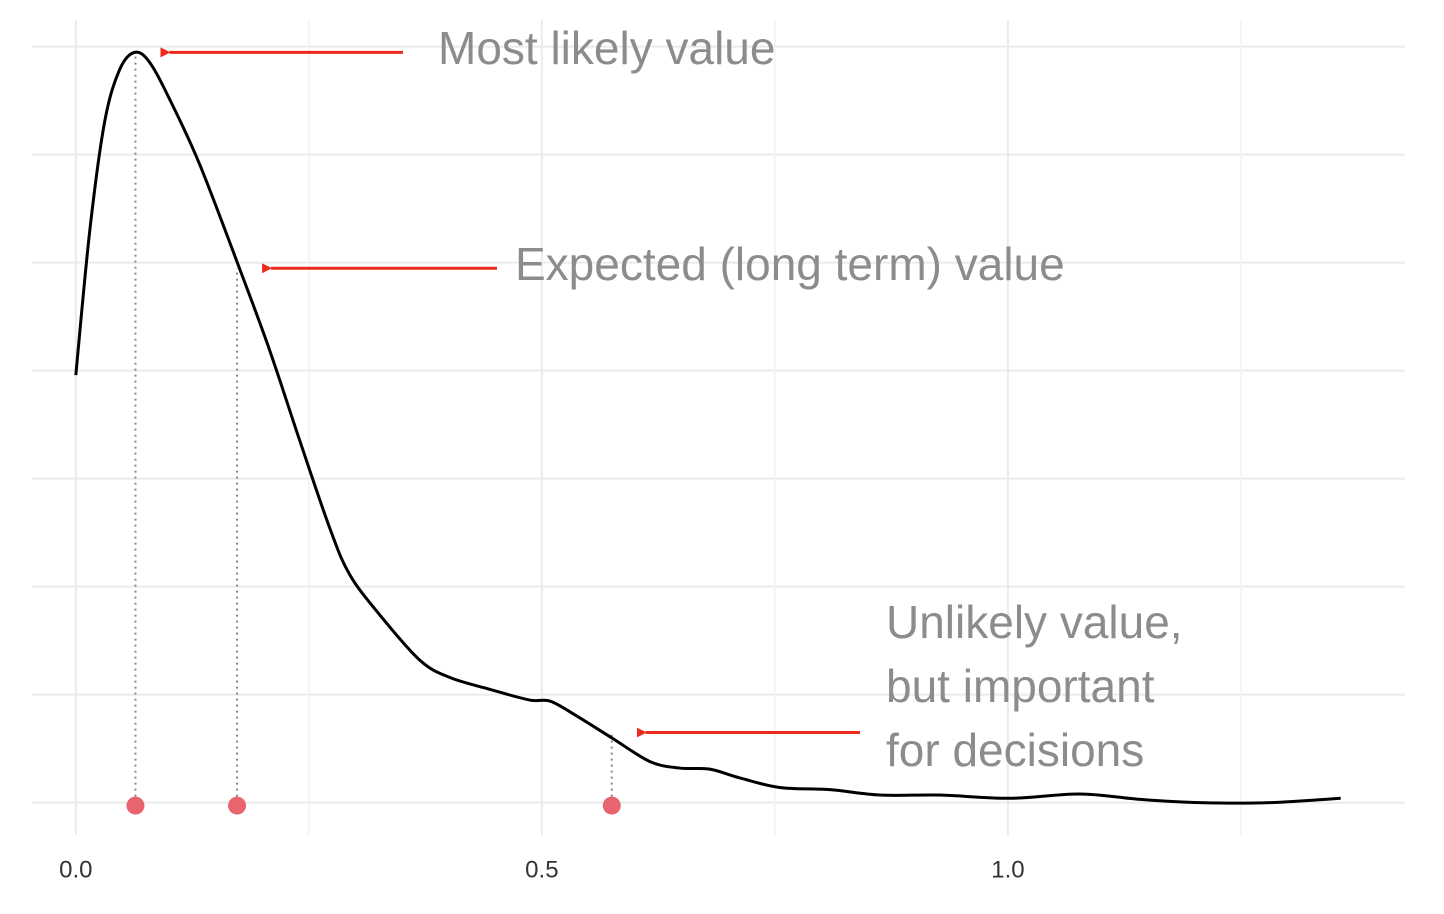  I want to click on annotation-text: for decisions, so click(1015, 750).